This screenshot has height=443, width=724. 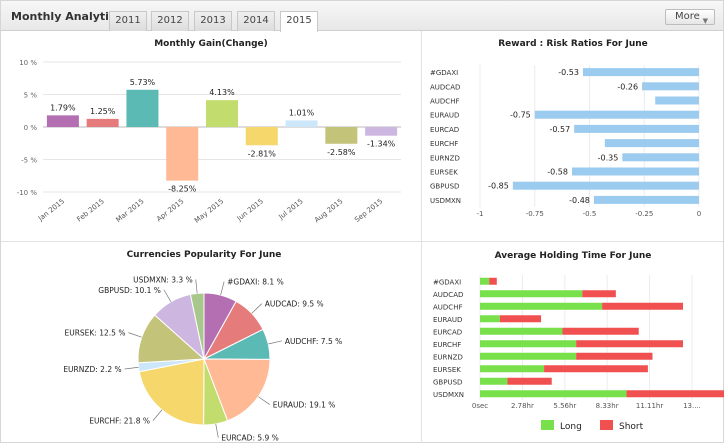 I want to click on slice-label: GBPUSD: 10.1 %, so click(x=129, y=290).